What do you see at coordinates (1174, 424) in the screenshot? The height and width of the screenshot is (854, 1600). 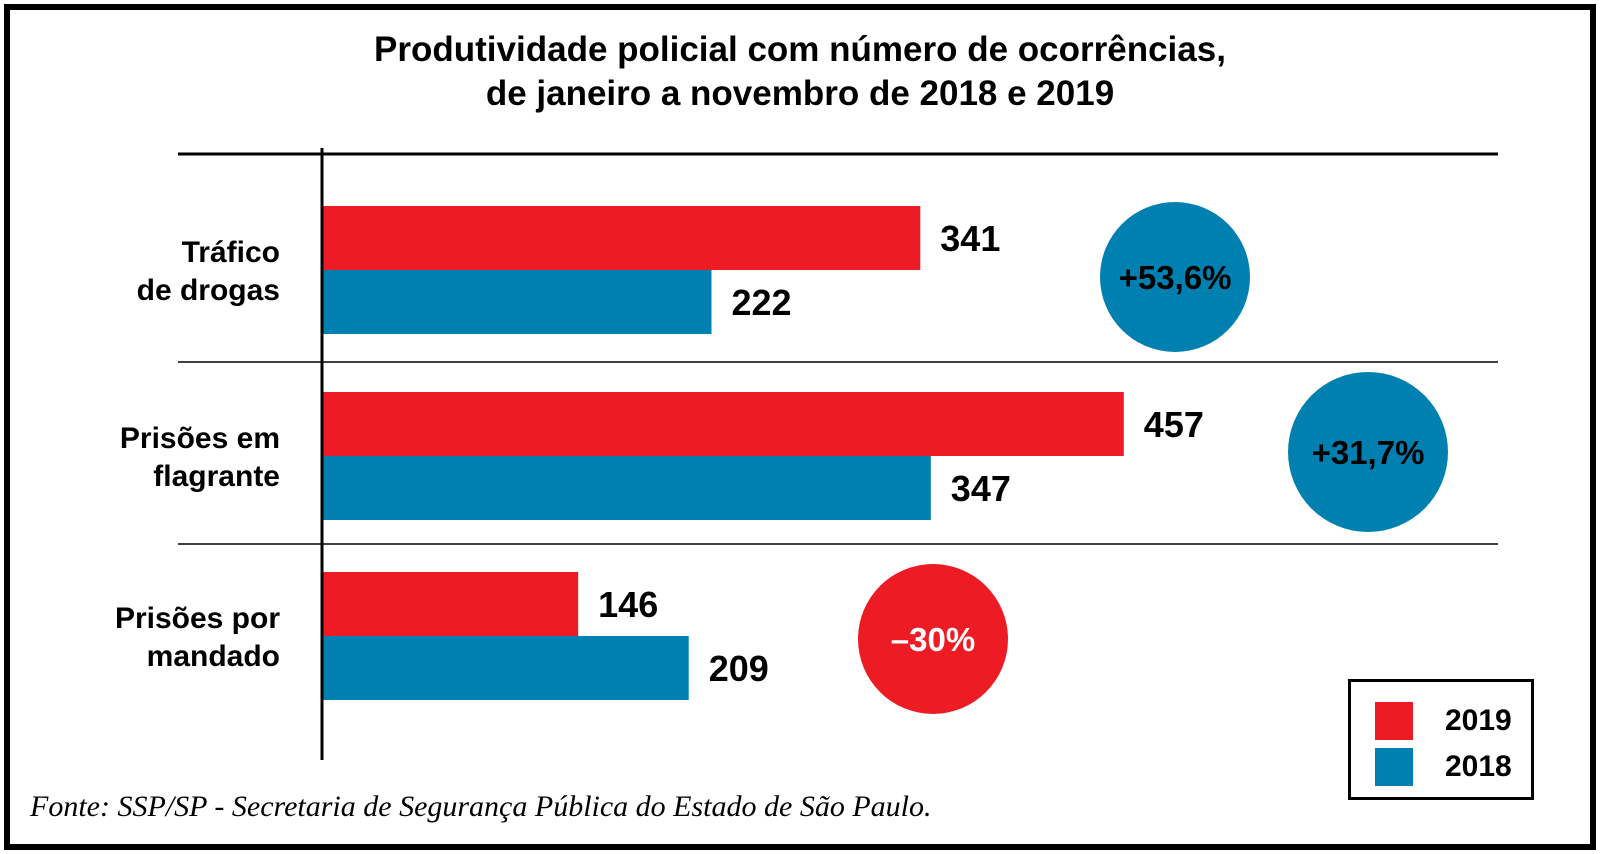 I see `value-label-2019-cat-2: 457` at bounding box center [1174, 424].